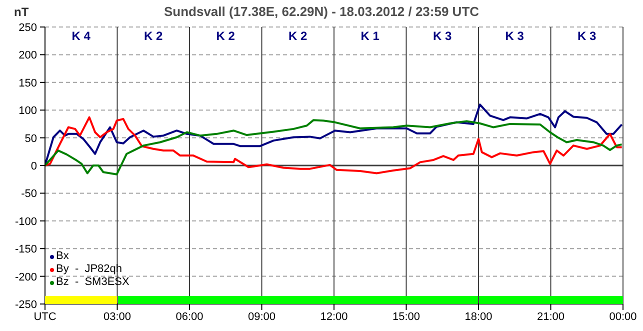 The height and width of the screenshot is (331, 643). Describe the element at coordinates (478, 316) in the screenshot. I see `x-tick-label: 18:00` at that location.